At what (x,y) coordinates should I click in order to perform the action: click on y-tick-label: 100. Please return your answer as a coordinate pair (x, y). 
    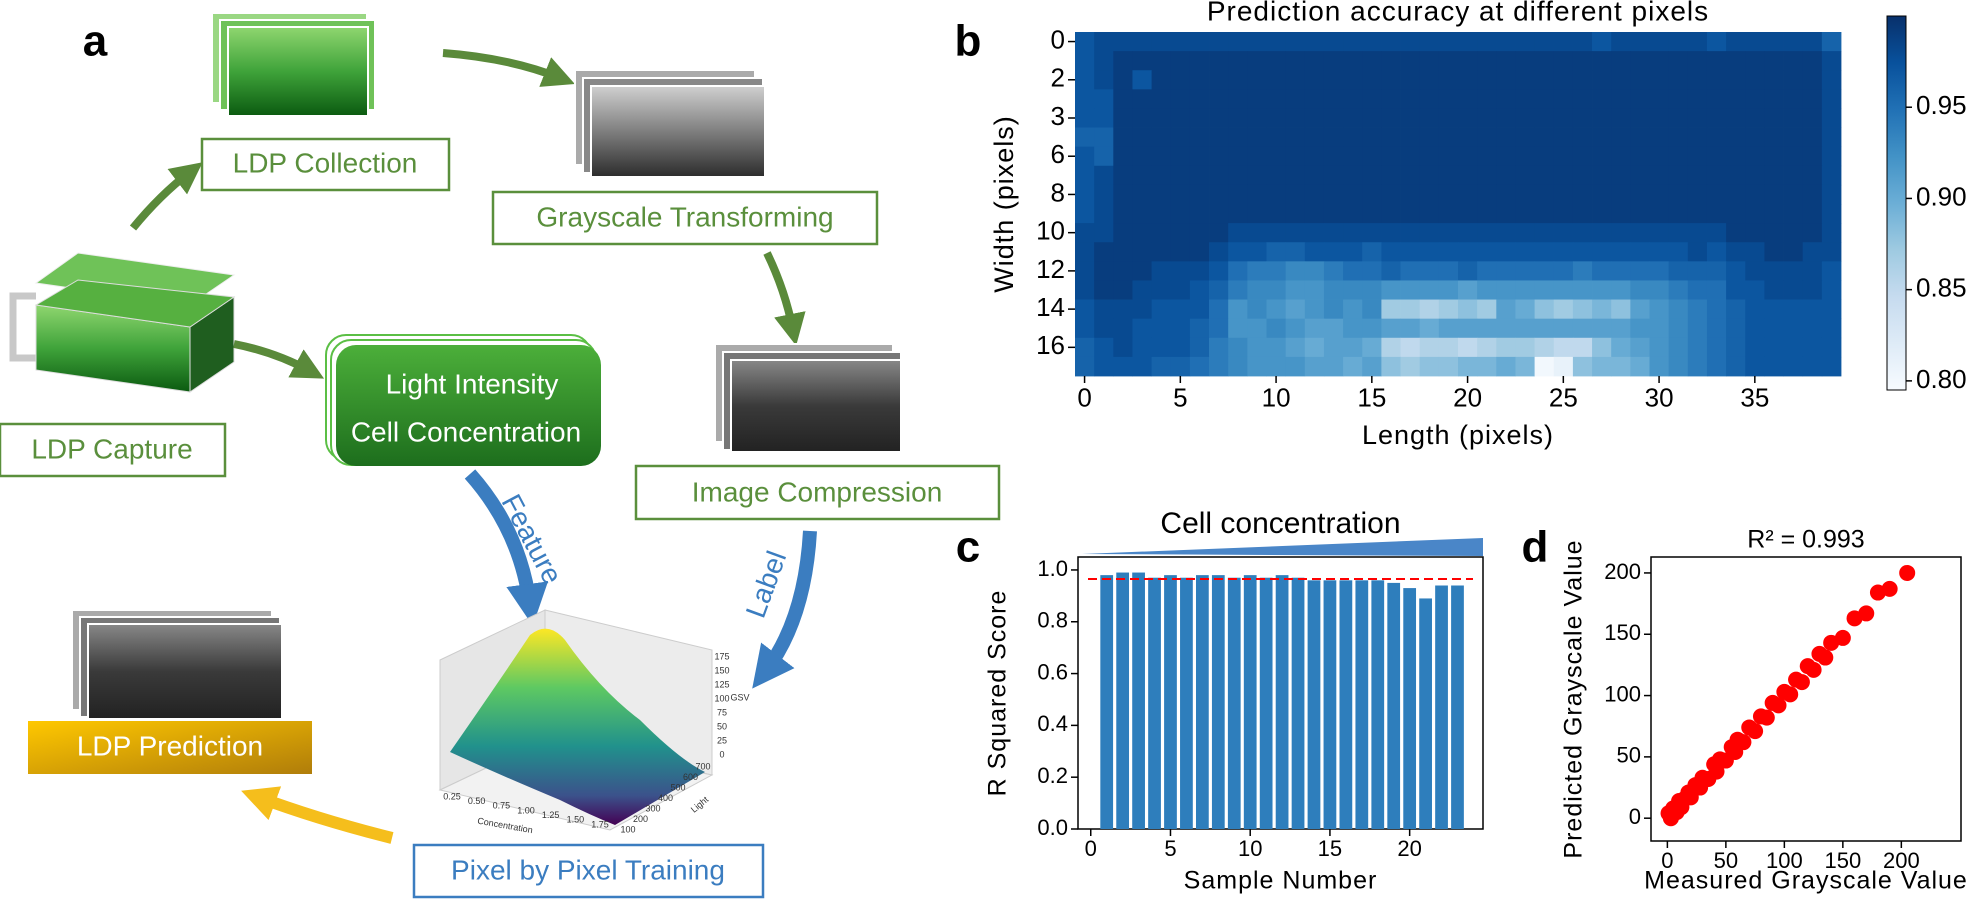
    Looking at the image, I should click on (1622, 693).